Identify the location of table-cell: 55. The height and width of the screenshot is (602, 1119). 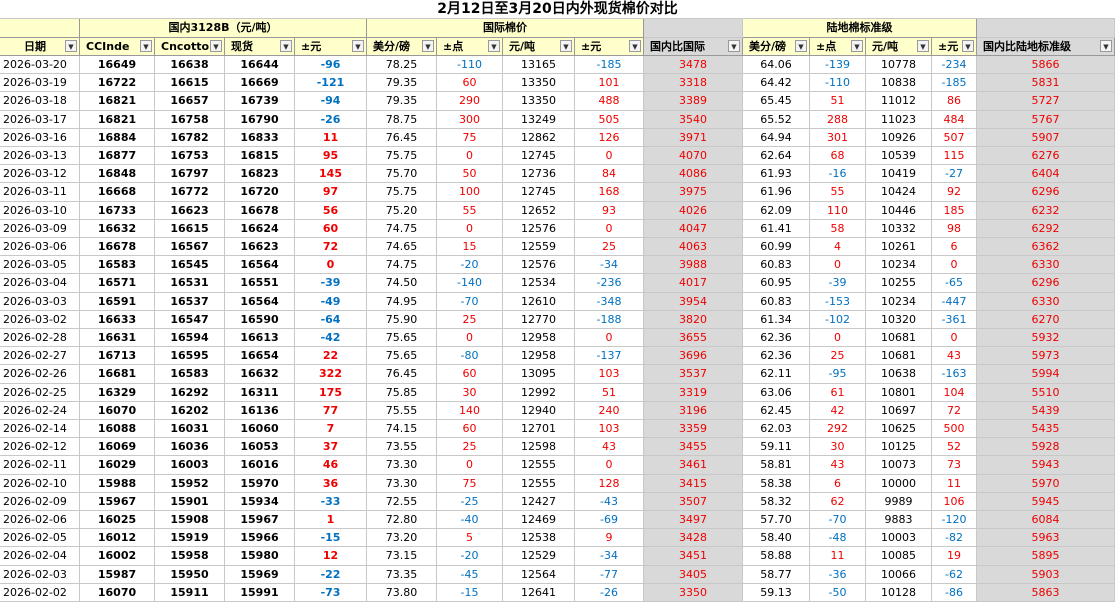
(470, 210).